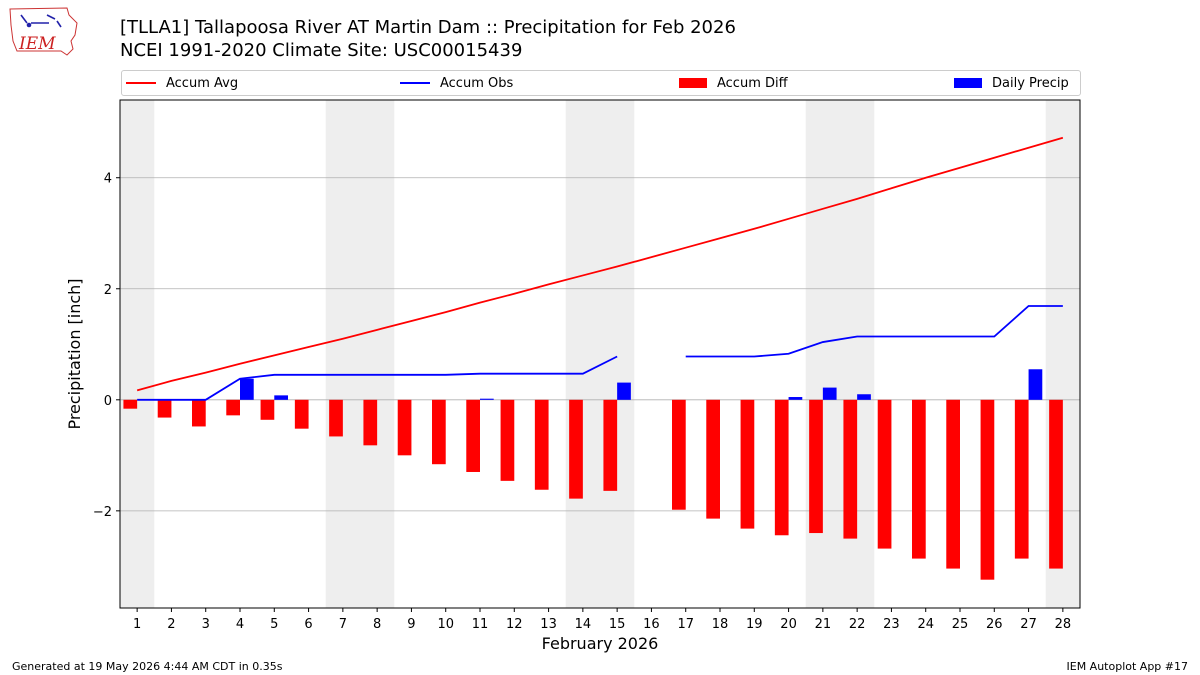 The image size is (1200, 675). Describe the element at coordinates (788, 624) in the screenshot. I see `x-tick-label: 20` at that location.